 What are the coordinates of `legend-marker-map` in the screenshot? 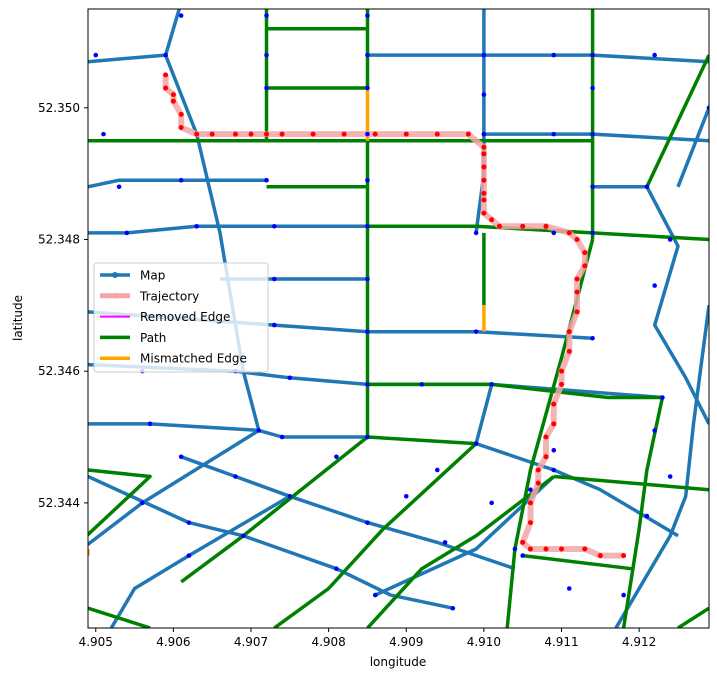 It's located at (115, 275).